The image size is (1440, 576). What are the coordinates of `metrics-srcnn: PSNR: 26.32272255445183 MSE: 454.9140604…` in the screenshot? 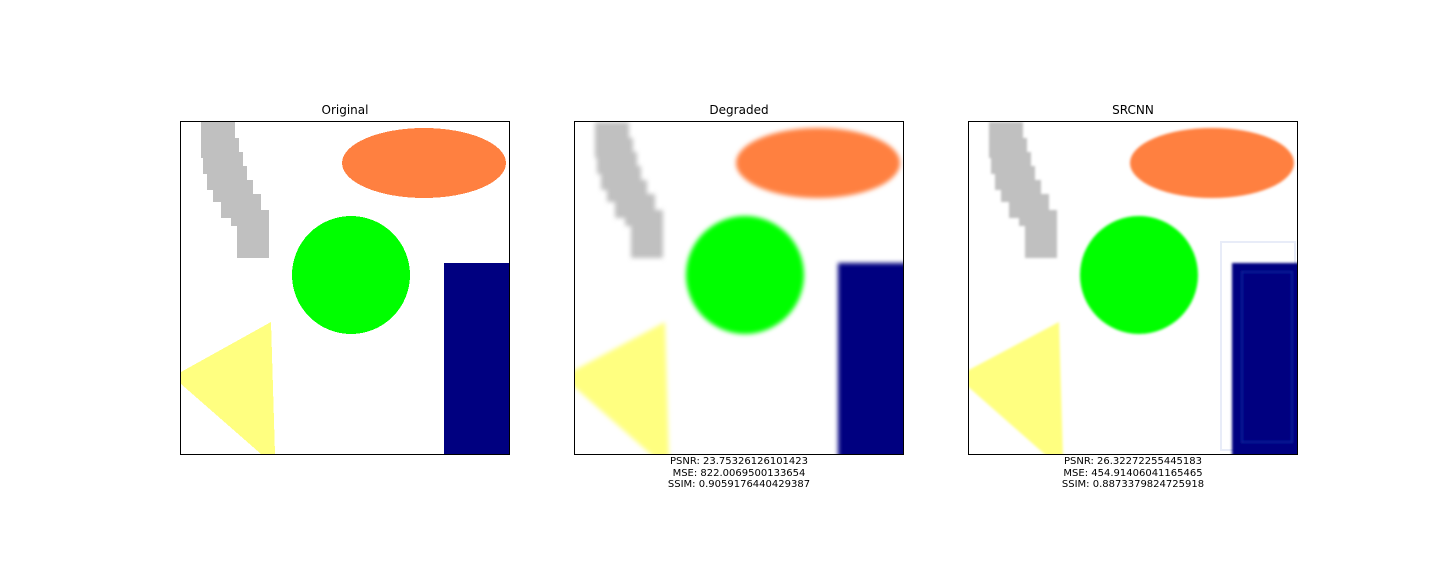 It's located at (1133, 473).